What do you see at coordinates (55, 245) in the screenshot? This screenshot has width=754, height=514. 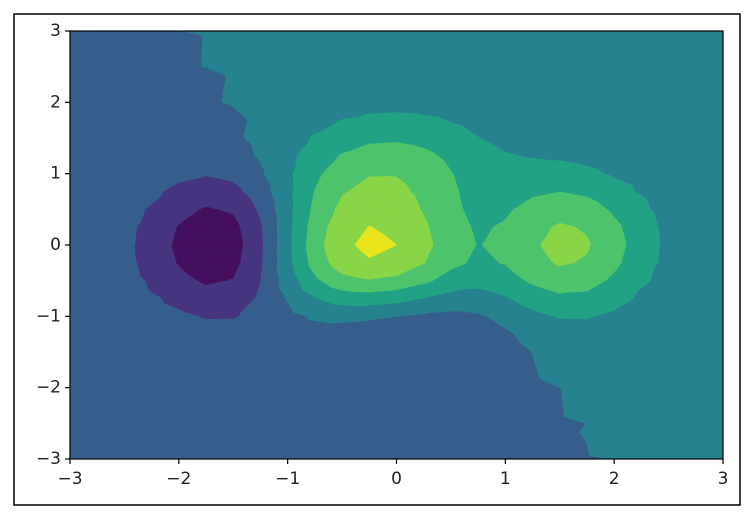 I see `y-tick-label: 0` at bounding box center [55, 245].